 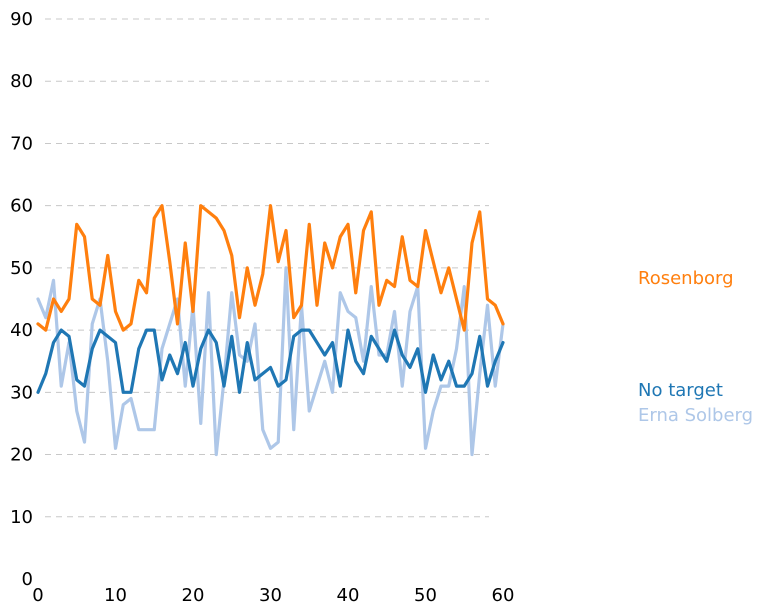 I want to click on y-tick-label: 80, so click(x=21, y=81).